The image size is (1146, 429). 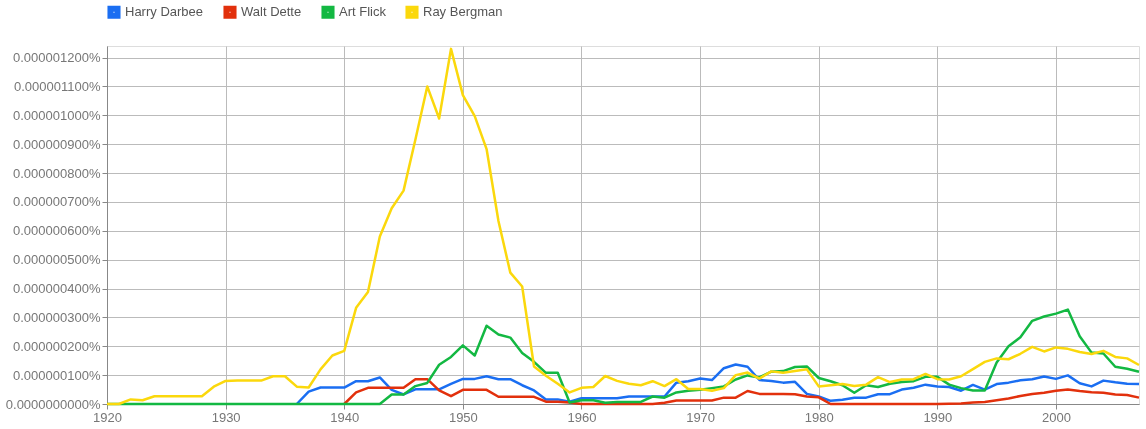 I want to click on y-tick-label: 0.000000400%, so click(x=57, y=289).